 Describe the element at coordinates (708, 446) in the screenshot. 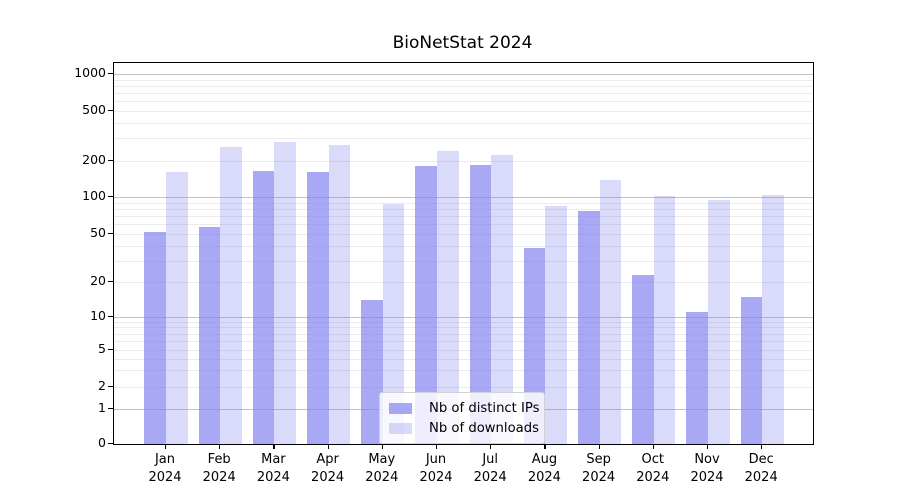

I see `x-tick-mark-nov` at that location.